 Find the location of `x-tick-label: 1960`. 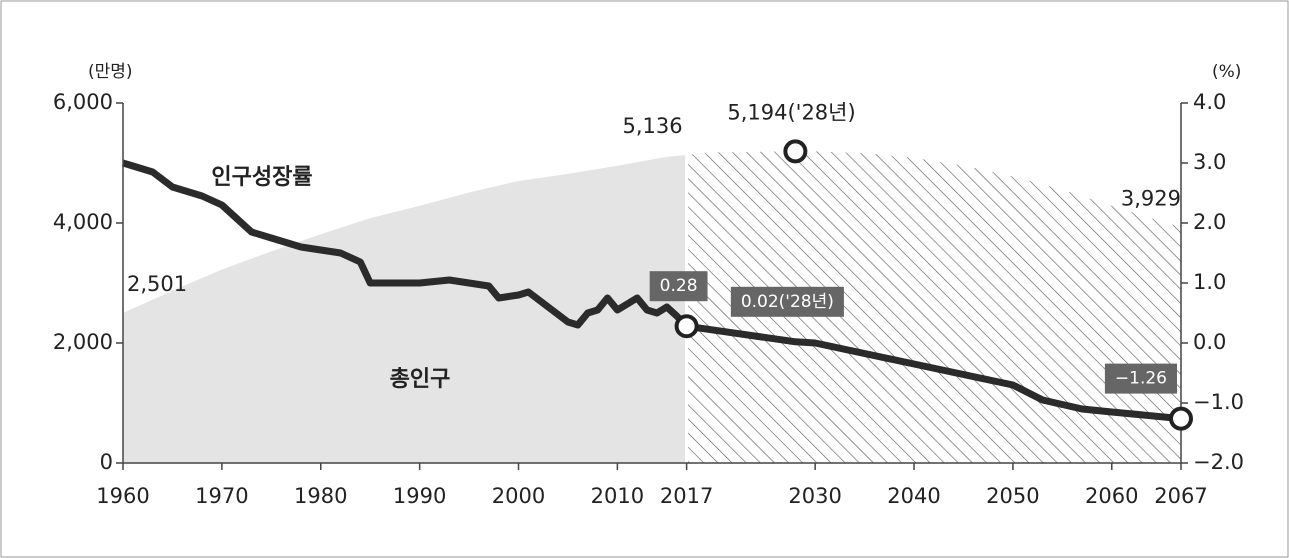

x-tick-label: 1960 is located at coordinates (122, 496).